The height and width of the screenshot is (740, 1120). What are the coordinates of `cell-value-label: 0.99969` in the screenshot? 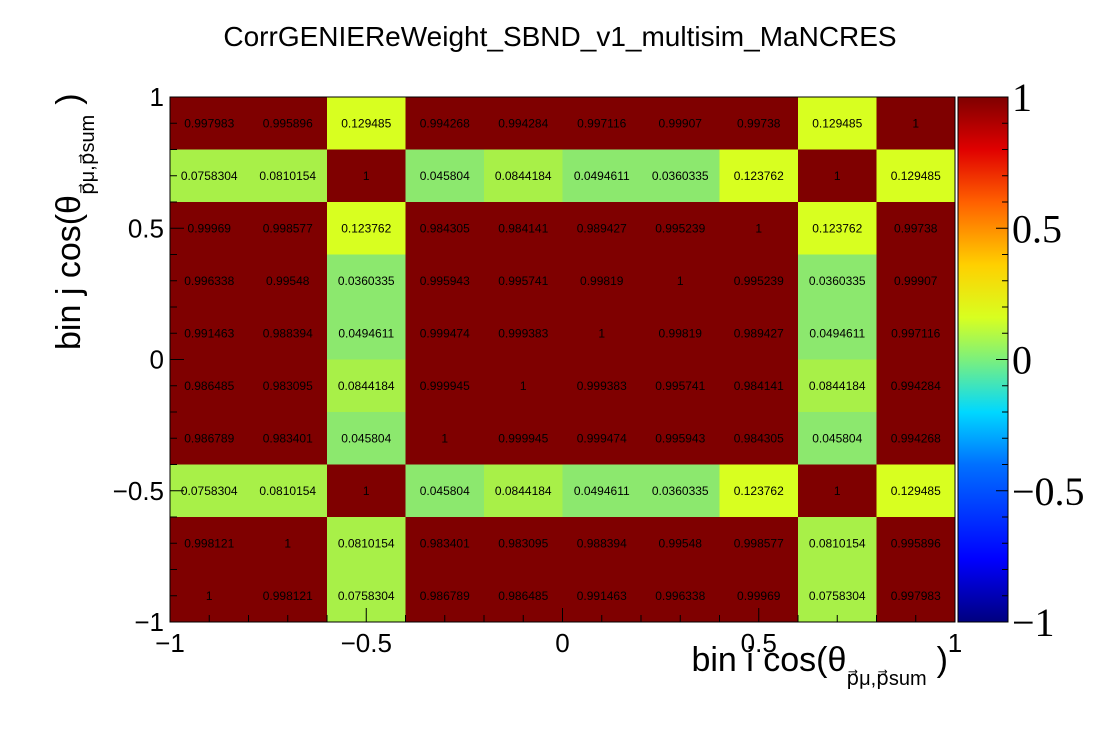 It's located at (759, 596).